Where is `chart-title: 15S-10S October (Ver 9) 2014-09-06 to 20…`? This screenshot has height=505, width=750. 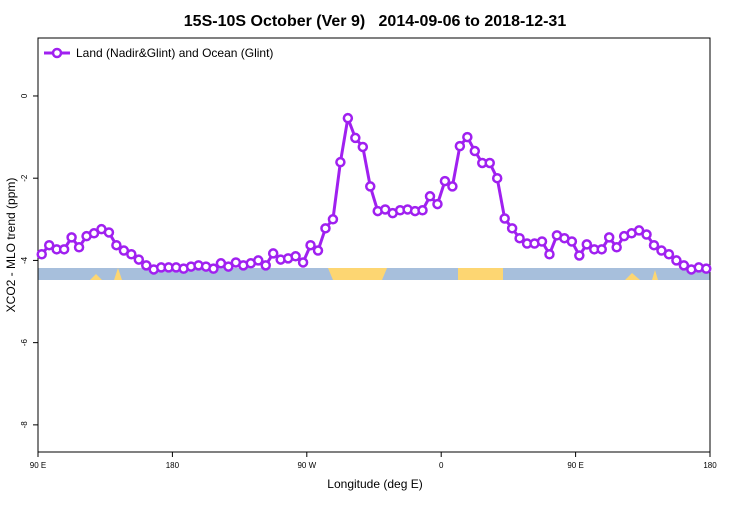
chart-title: 15S-10S October (Ver 9) 2014-09-06 to 20… is located at coordinates (375, 21).